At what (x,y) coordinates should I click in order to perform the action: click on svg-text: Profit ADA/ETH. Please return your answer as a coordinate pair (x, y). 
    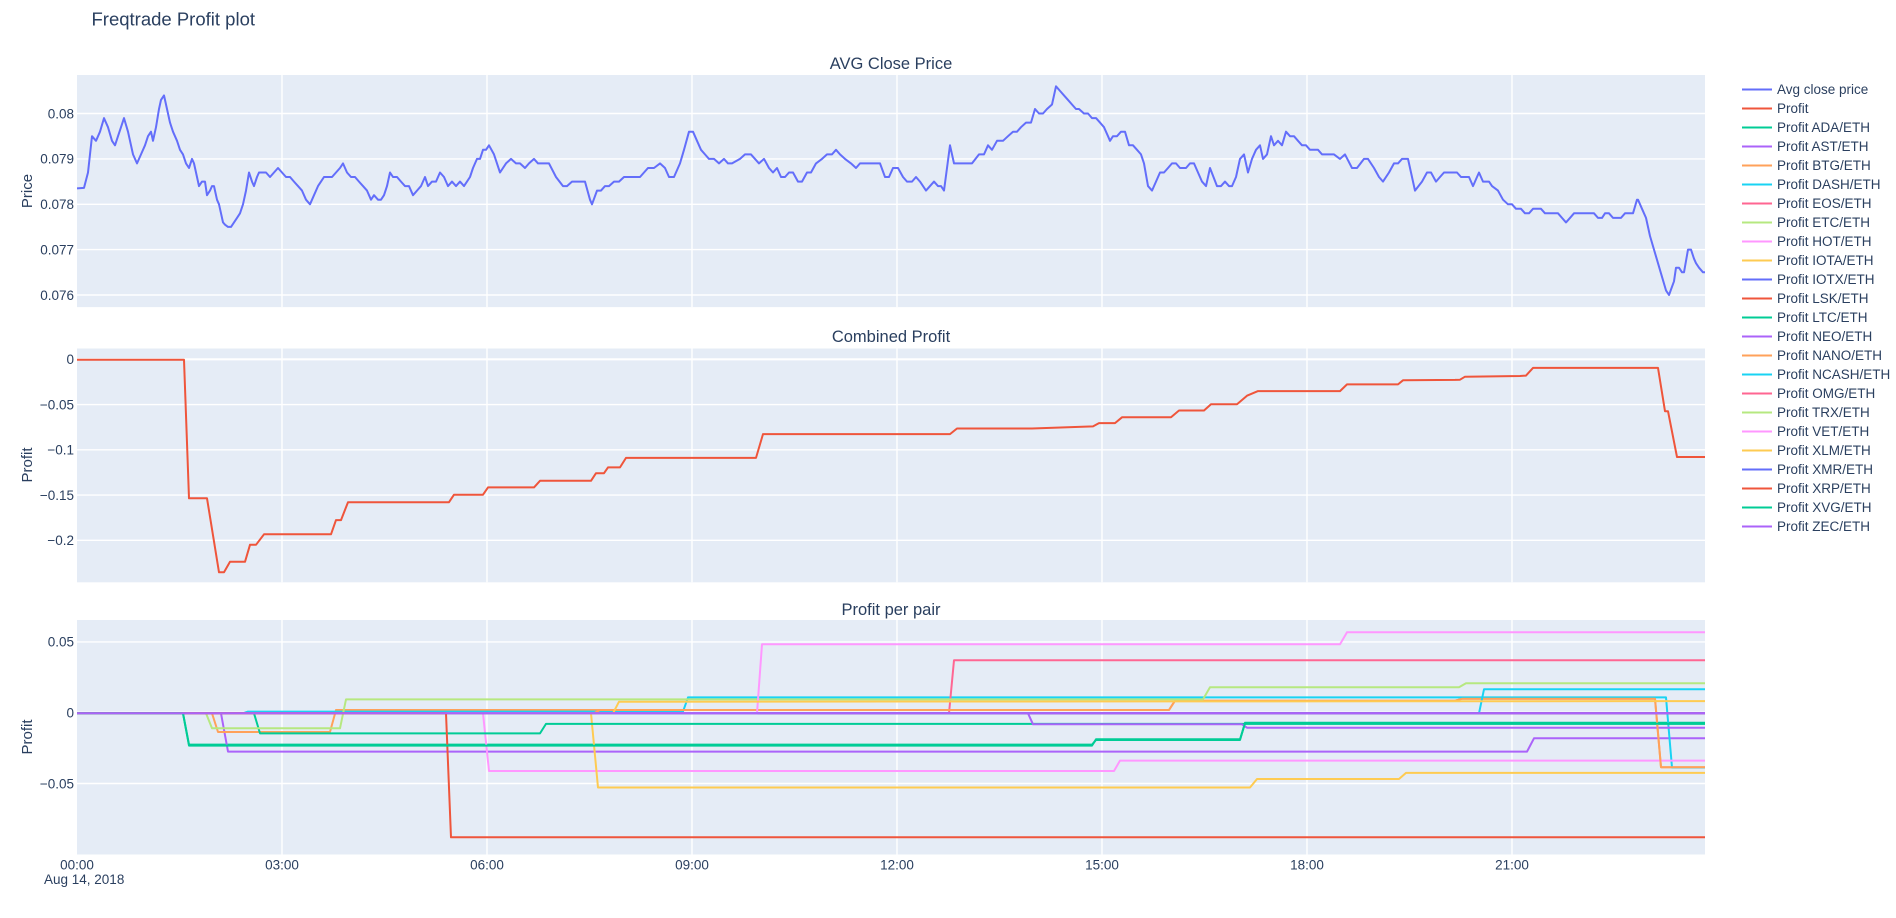
    Looking at the image, I should click on (1823, 127).